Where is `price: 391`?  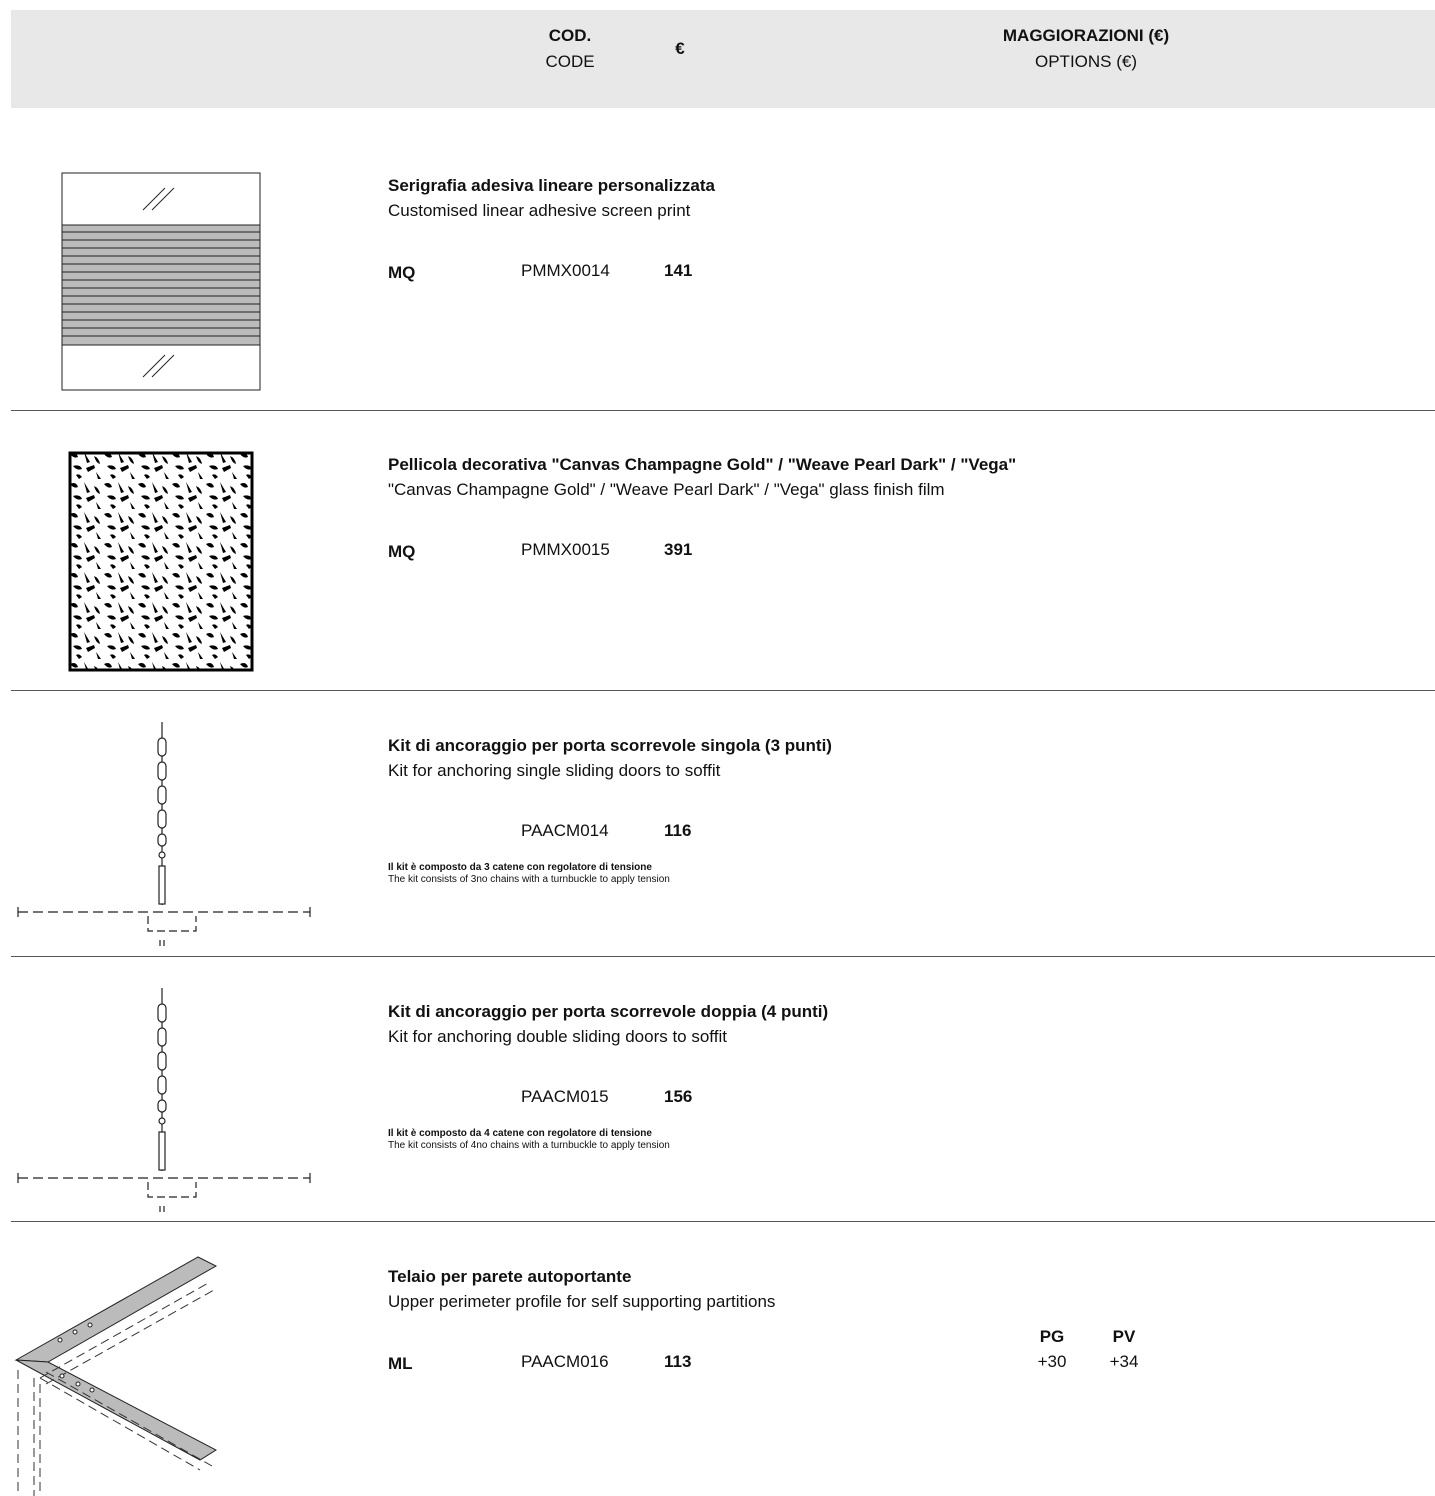 price: 391 is located at coordinates (678, 549).